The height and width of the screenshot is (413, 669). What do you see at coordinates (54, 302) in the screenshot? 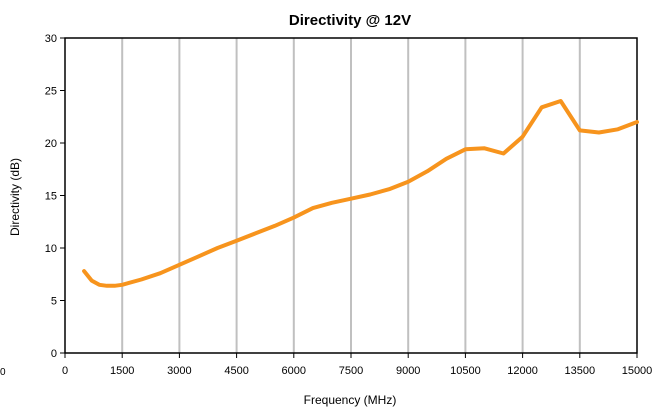
I see `y-tick-label: 5` at bounding box center [54, 302].